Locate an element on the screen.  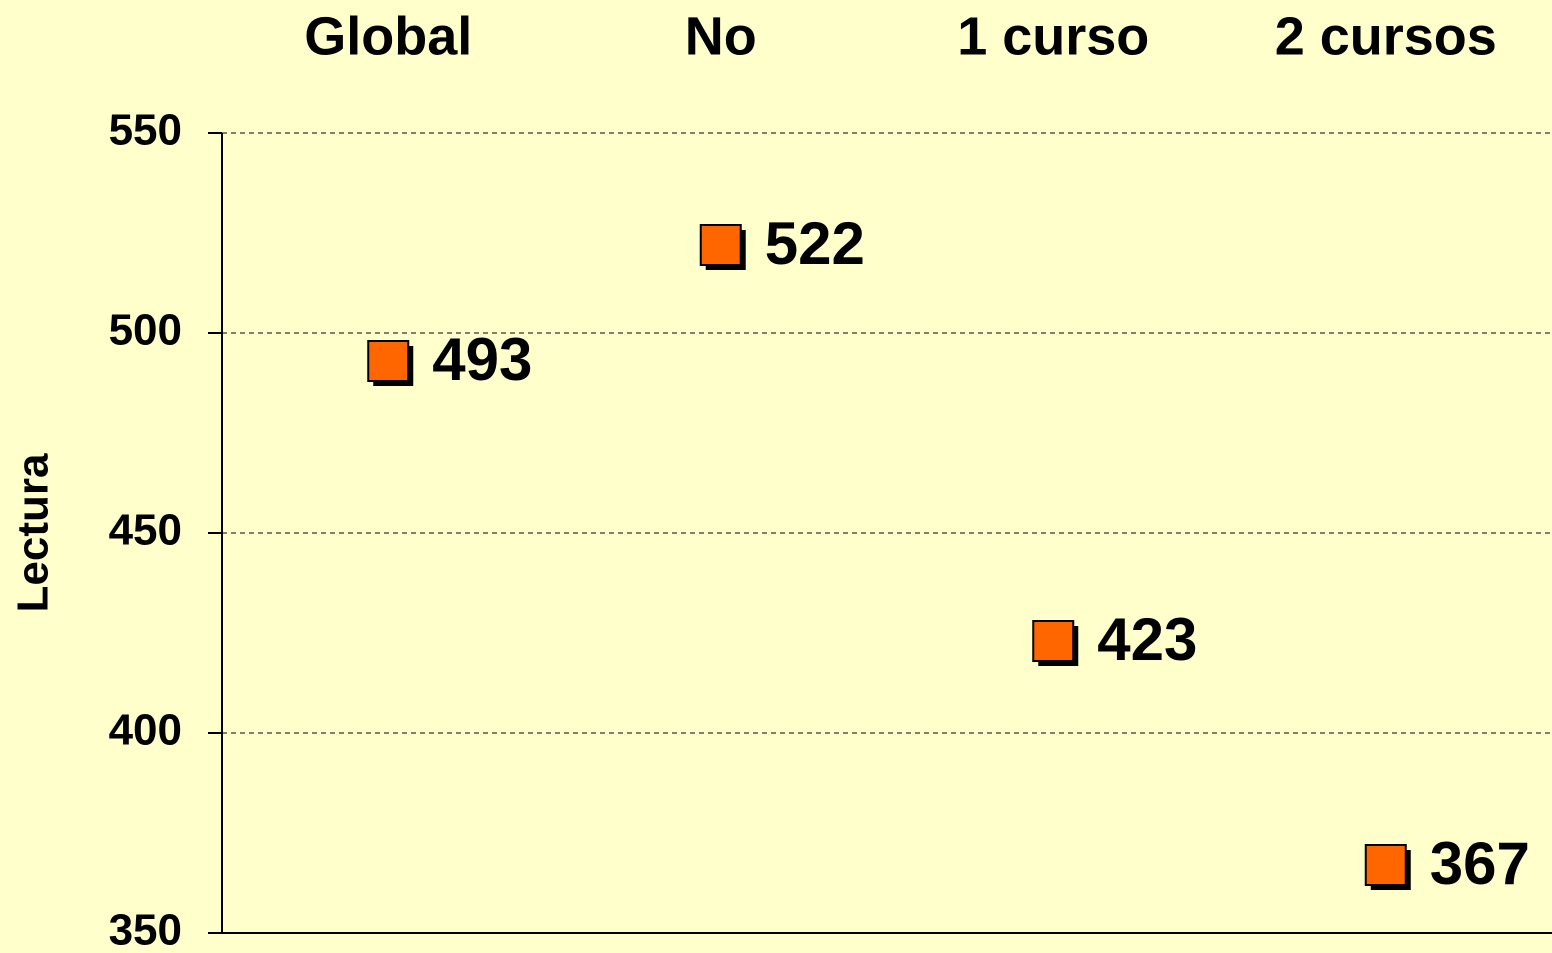
x-tick-label: 2 cursos is located at coordinates (1386, 36).